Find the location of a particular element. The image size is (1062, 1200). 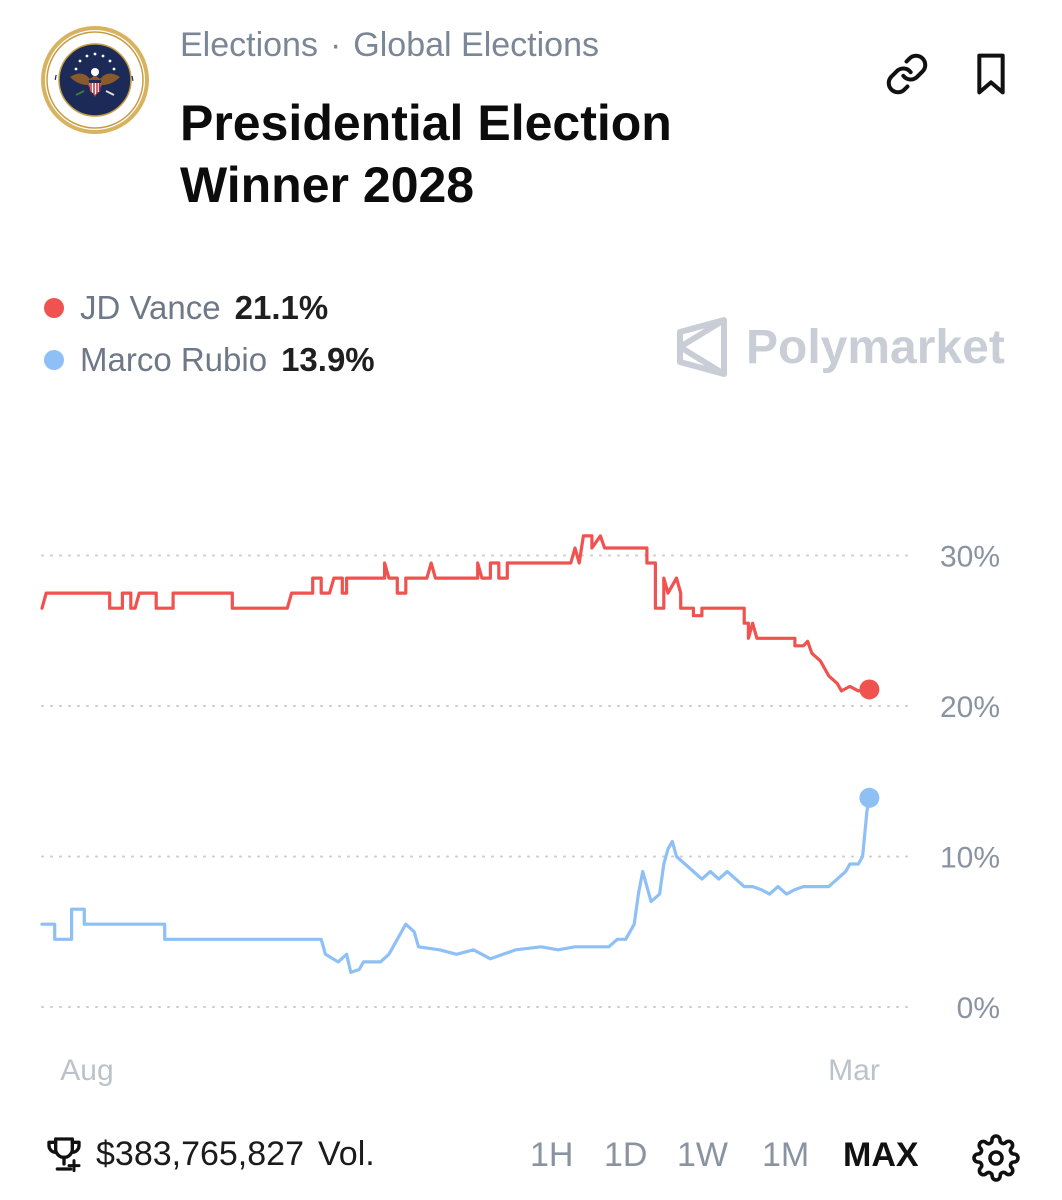

timeframe-1d-button: 1D is located at coordinates (626, 1155).